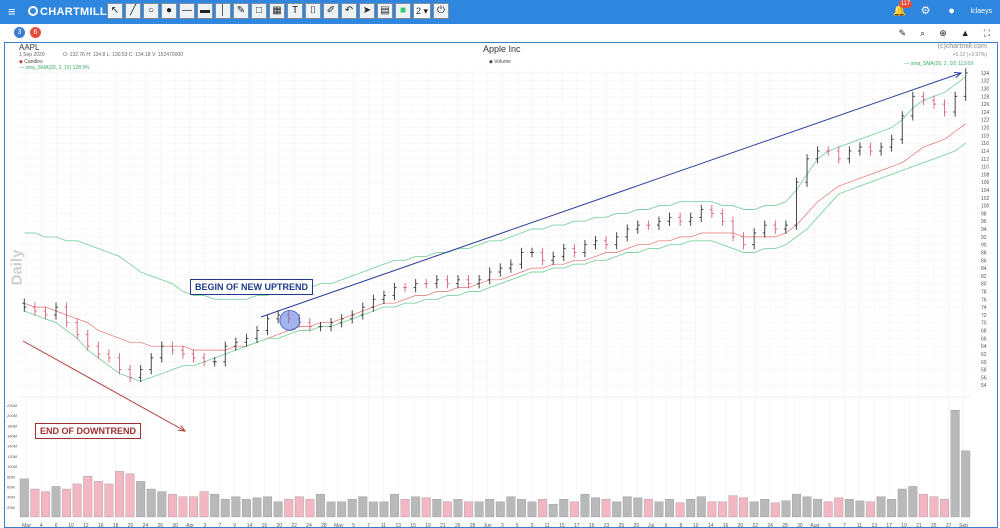  What do you see at coordinates (259, 11) in the screenshot?
I see `rect-tool-button: □` at bounding box center [259, 11].